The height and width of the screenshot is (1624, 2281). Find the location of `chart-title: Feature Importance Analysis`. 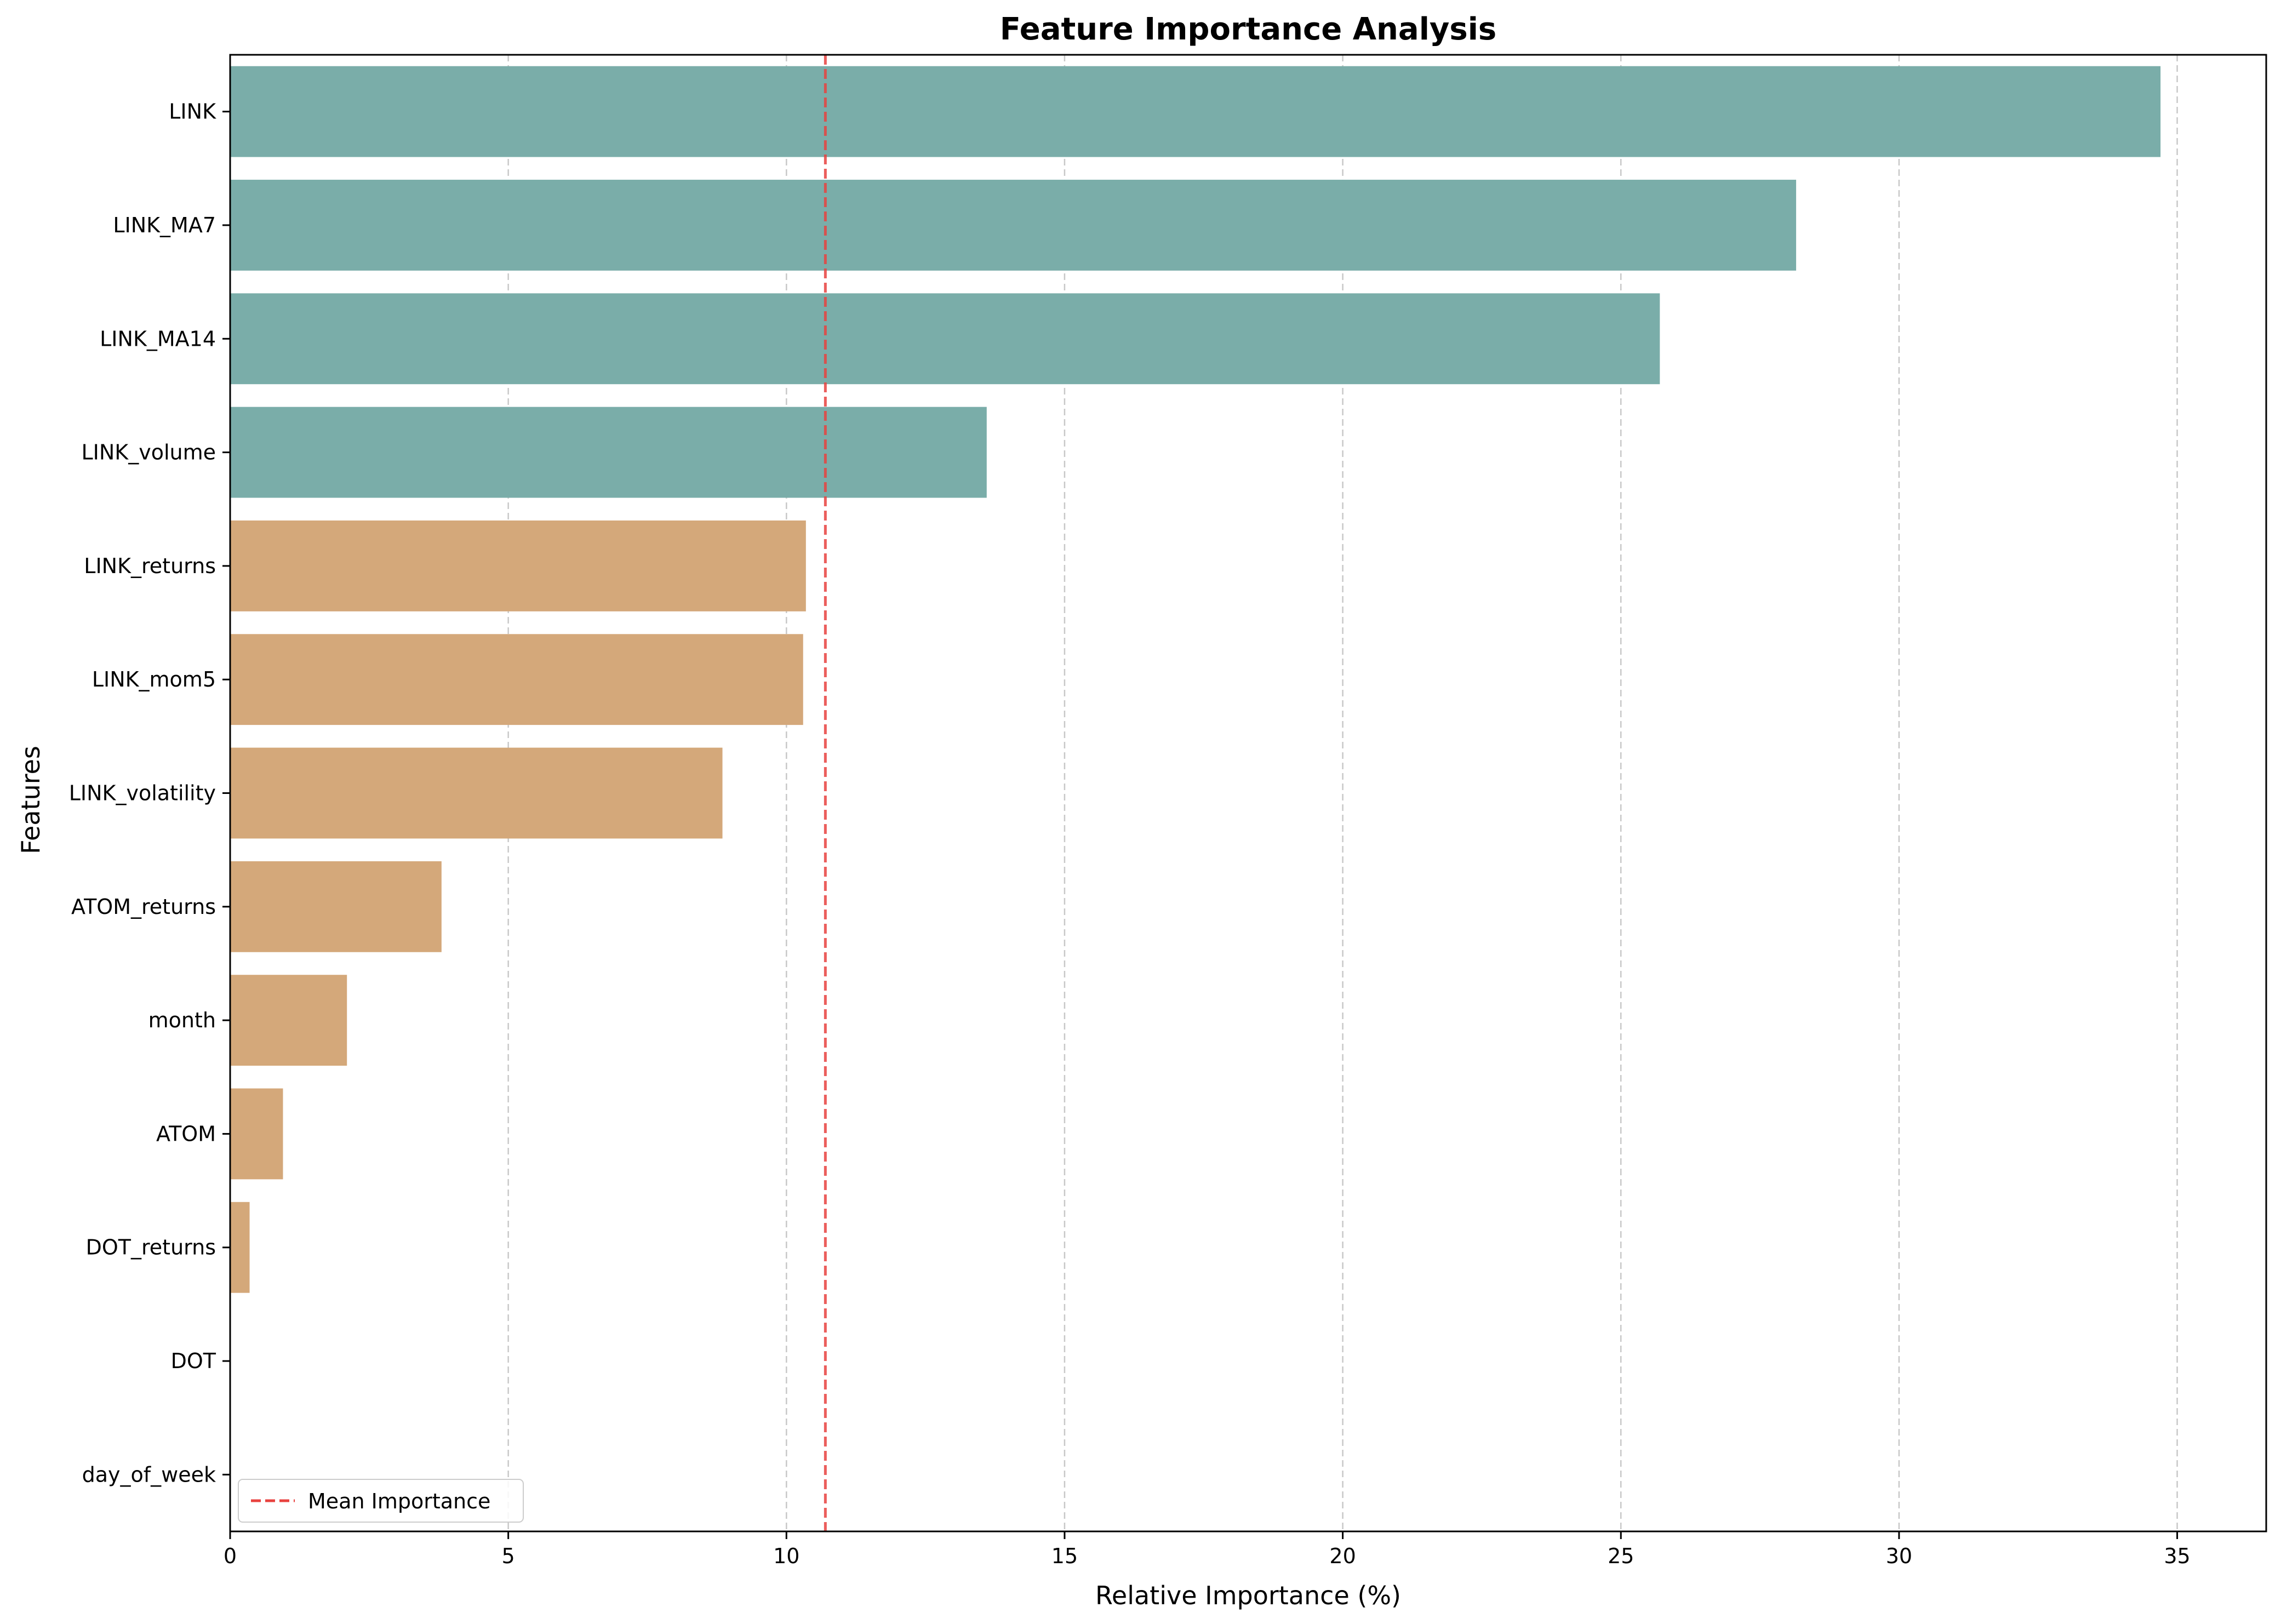

chart-title: Feature Importance Analysis is located at coordinates (1248, 29).